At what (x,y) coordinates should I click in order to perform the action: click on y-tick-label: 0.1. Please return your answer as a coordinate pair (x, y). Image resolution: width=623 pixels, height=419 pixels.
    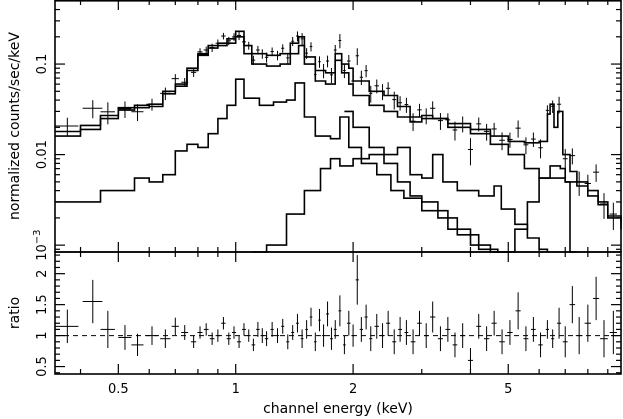
    Looking at the image, I should click on (42, 64).